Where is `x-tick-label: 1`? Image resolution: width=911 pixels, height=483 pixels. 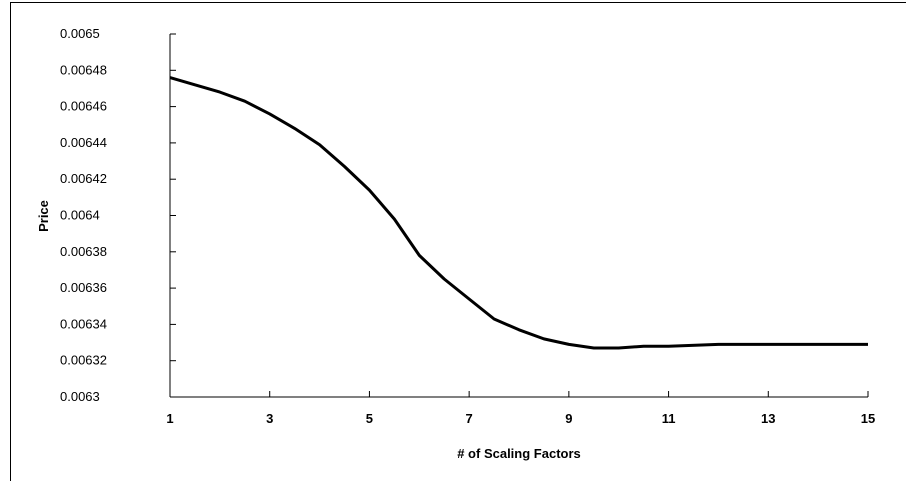 x-tick-label: 1 is located at coordinates (169, 418).